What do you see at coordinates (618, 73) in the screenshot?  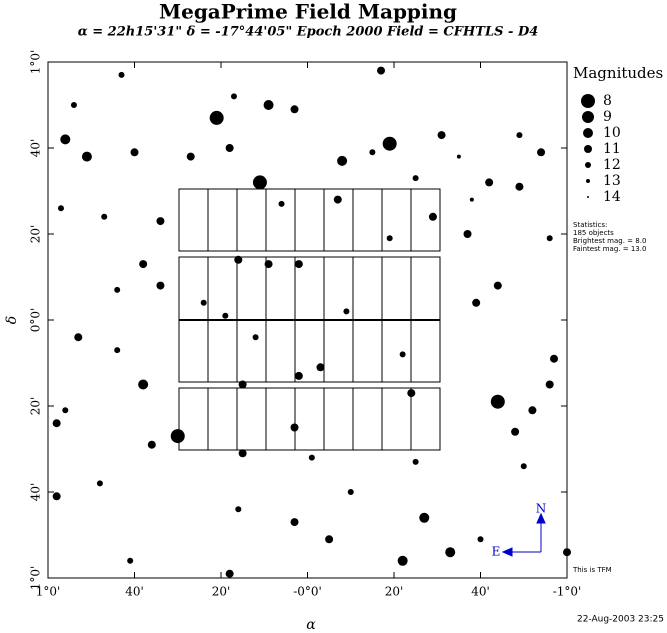 I see `legend-title: Magnitudes` at bounding box center [618, 73].